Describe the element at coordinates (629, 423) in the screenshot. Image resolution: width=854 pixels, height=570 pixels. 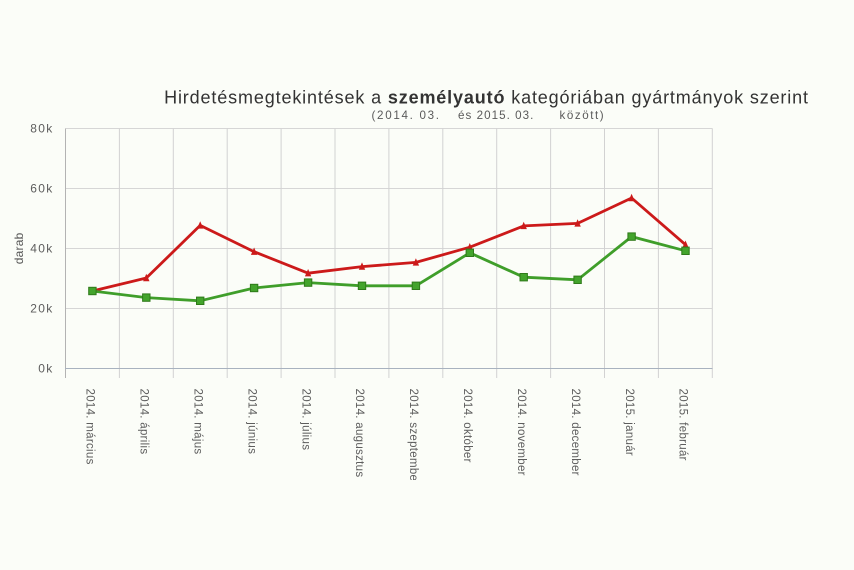
I see `svg-text: 2015. január` at that location.